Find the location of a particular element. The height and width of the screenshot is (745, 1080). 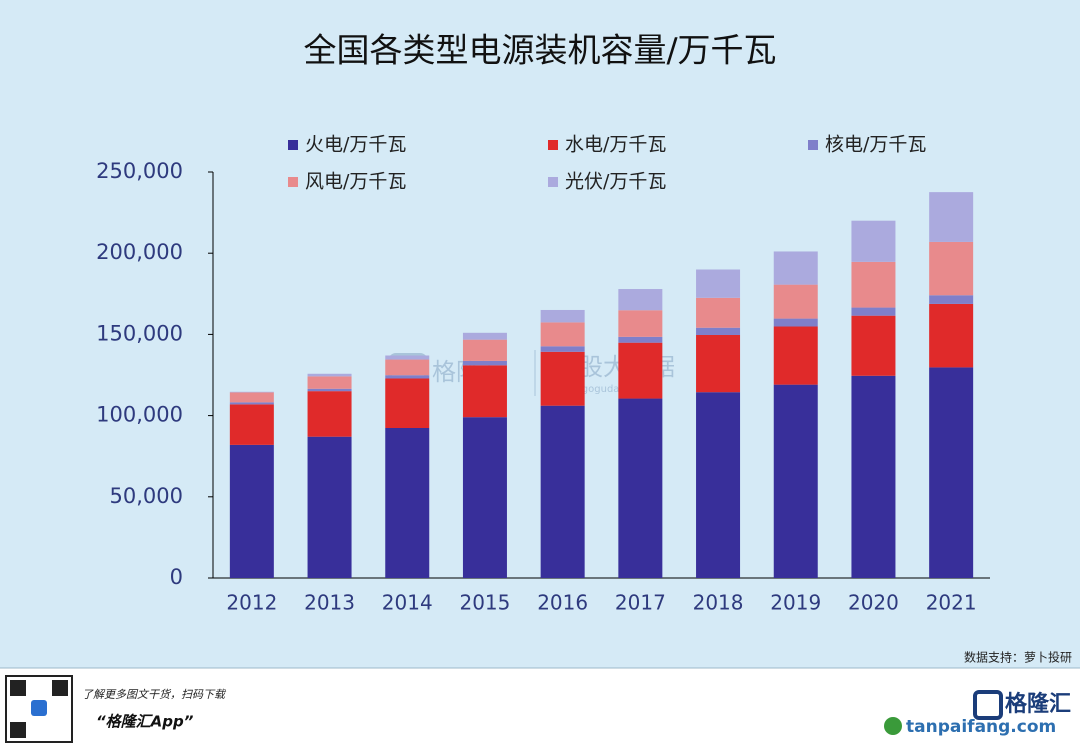

logo-icon is located at coordinates (988, 705).